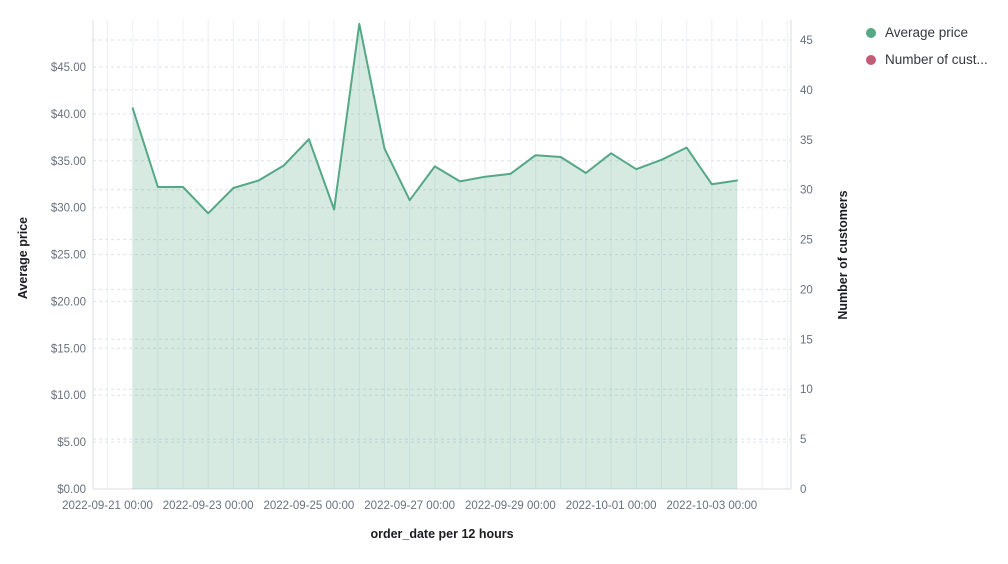  Describe the element at coordinates (68, 302) in the screenshot. I see `svg-text: $20.00` at that location.